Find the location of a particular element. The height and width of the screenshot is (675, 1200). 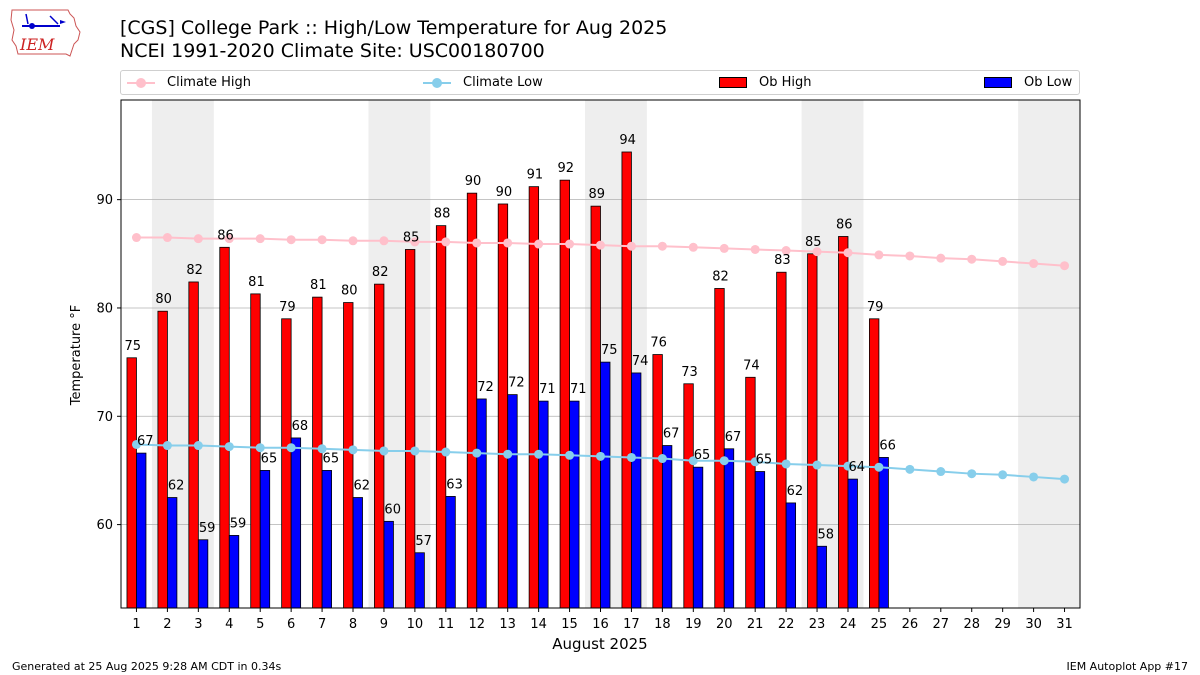

legend-item-ob-low: Ob Low is located at coordinates (1028, 82).